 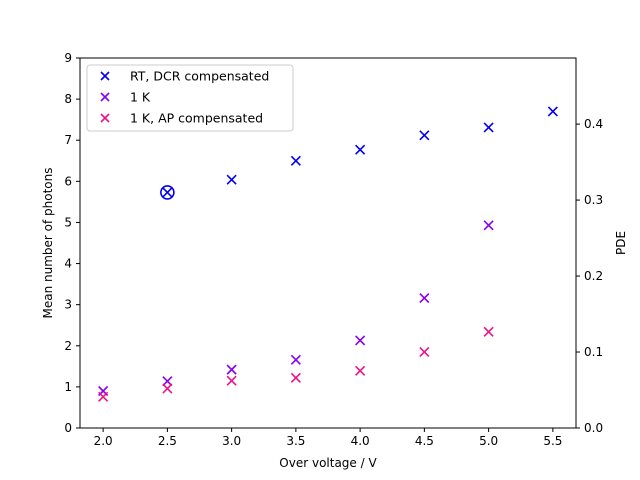 I want to click on y2-tick-label: 0.0, so click(x=593, y=428).